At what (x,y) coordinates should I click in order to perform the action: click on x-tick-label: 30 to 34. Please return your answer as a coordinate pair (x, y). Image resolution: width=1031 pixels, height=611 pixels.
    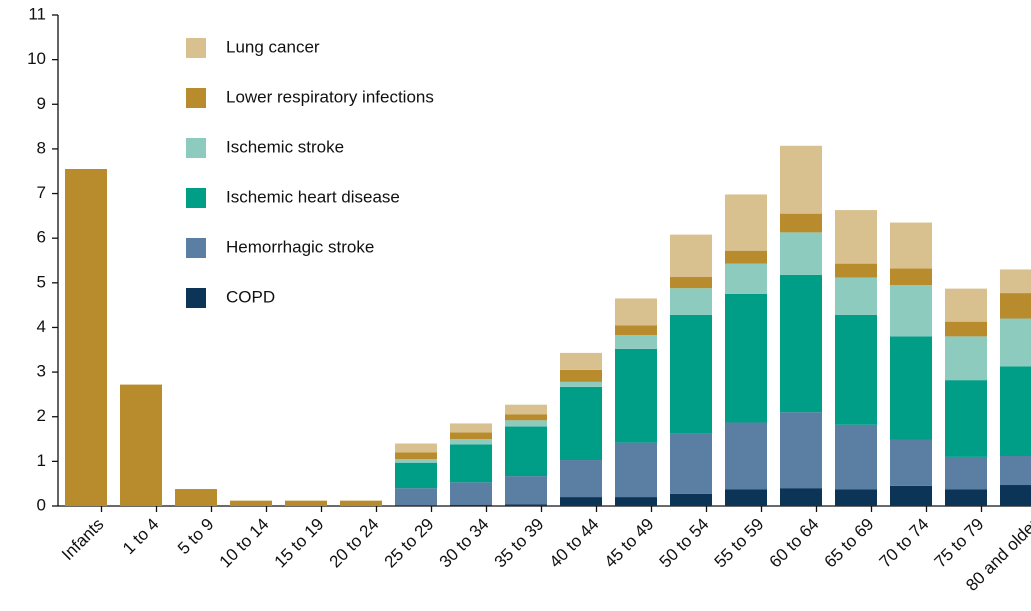
    Looking at the image, I should click on (464, 543).